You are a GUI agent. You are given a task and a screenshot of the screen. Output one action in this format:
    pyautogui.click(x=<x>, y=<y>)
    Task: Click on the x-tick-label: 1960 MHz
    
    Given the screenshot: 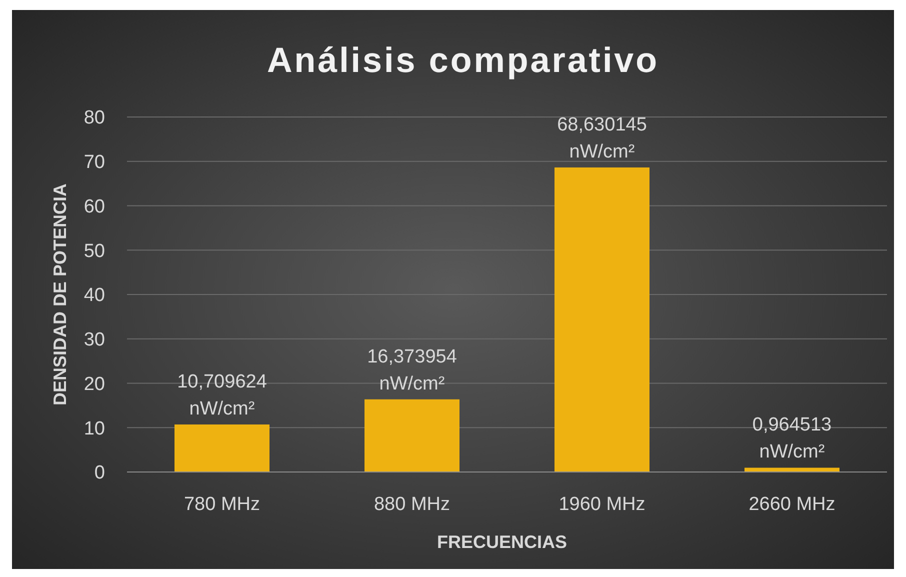 What is the action you would take?
    pyautogui.click(x=602, y=504)
    